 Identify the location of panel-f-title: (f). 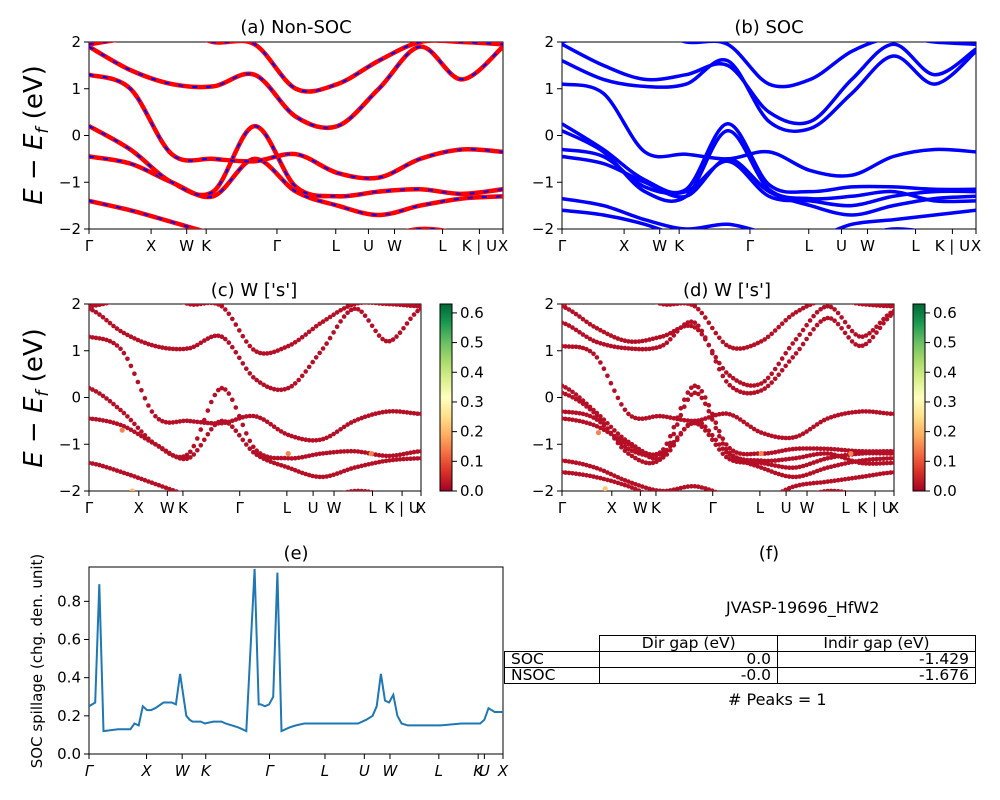
(769, 553).